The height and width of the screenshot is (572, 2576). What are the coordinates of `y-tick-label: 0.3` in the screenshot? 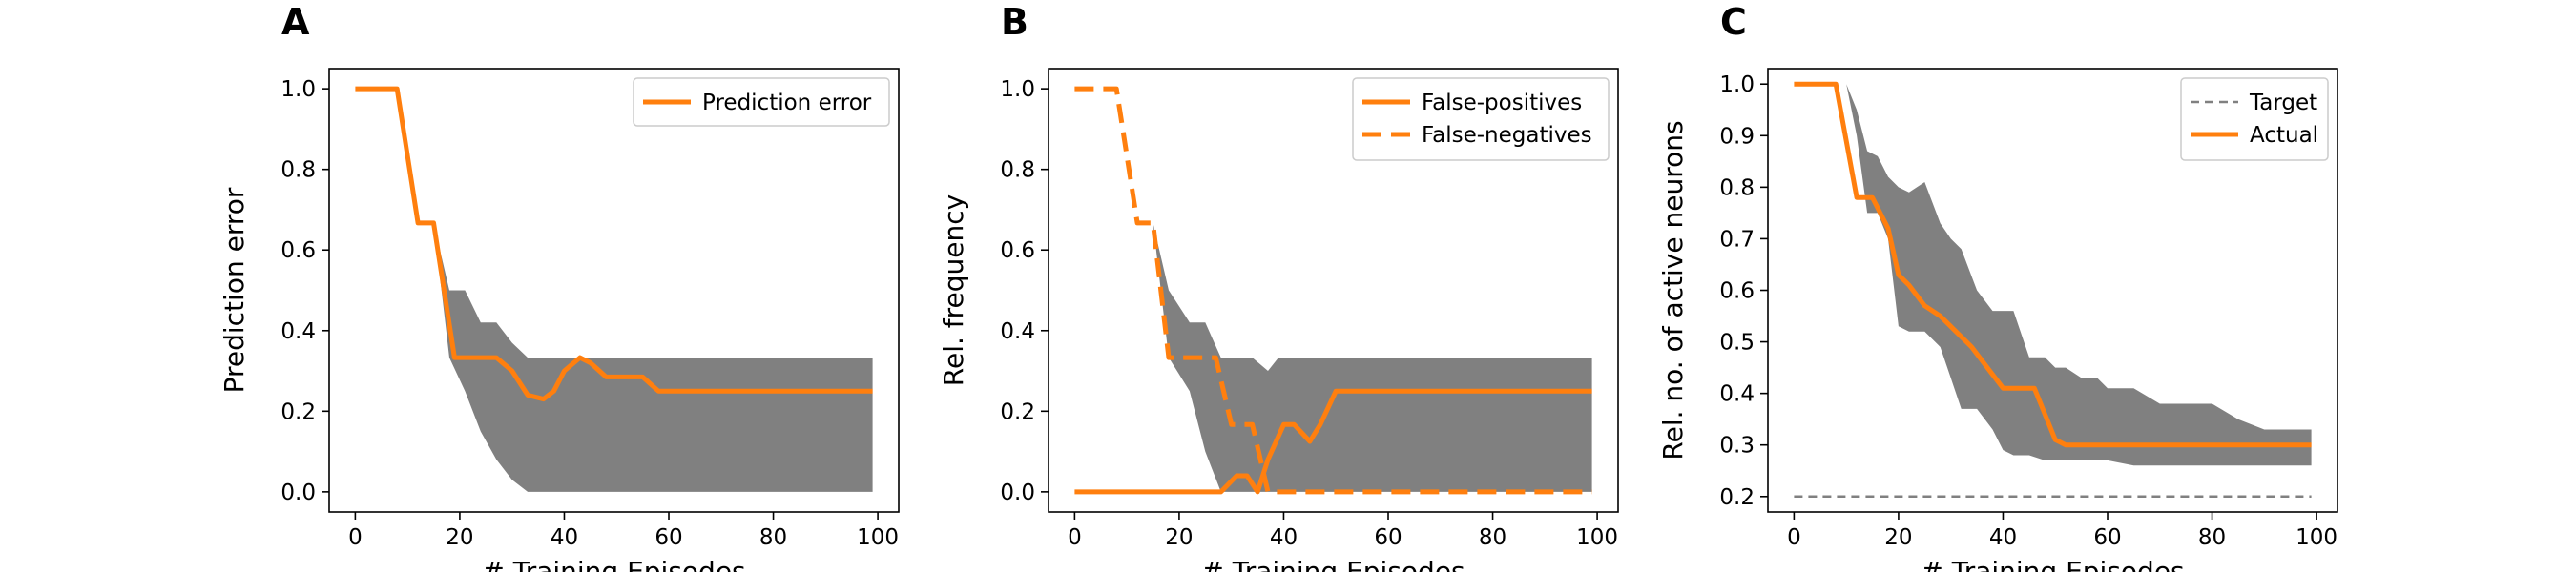 It's located at (1737, 446).